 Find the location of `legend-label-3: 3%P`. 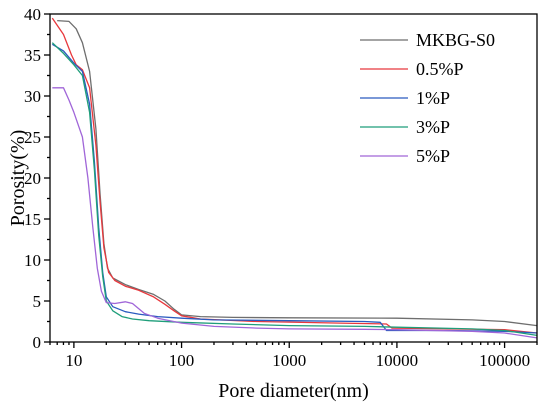

legend-label-3: 3%P is located at coordinates (433, 127).